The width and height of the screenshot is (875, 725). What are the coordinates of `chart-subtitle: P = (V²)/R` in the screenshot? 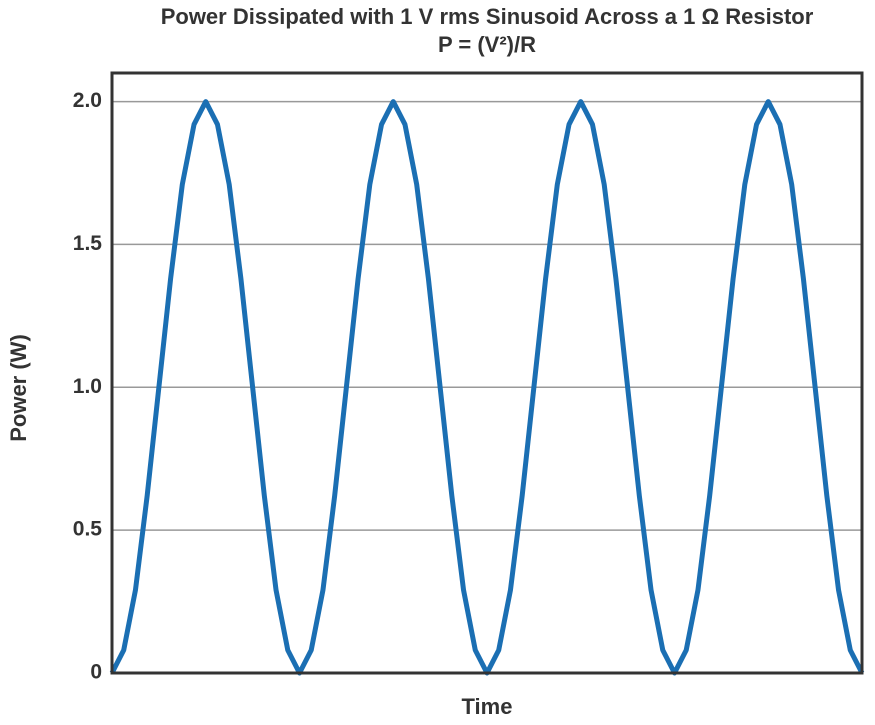 It's located at (487, 44).